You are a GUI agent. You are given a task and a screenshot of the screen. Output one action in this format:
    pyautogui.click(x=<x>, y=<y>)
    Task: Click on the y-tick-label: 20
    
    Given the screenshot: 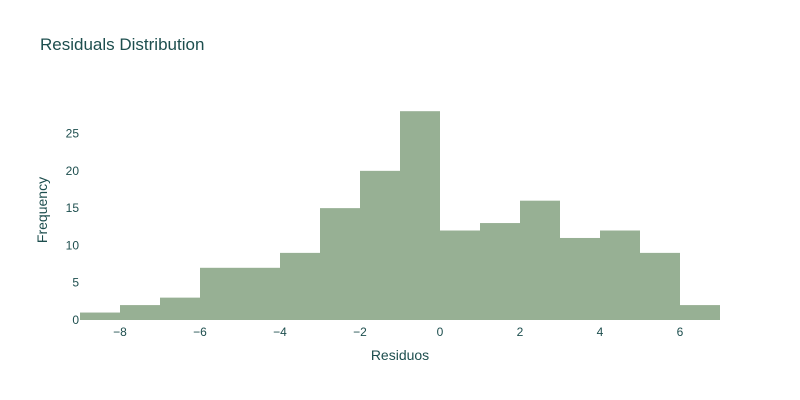 What is the action you would take?
    pyautogui.click(x=73, y=171)
    